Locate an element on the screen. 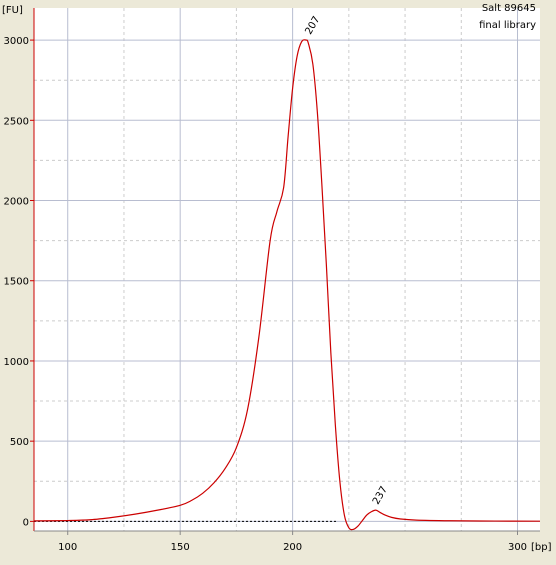 The width and height of the screenshot is (556, 565). x-tick-label: 300 is located at coordinates (517, 547).